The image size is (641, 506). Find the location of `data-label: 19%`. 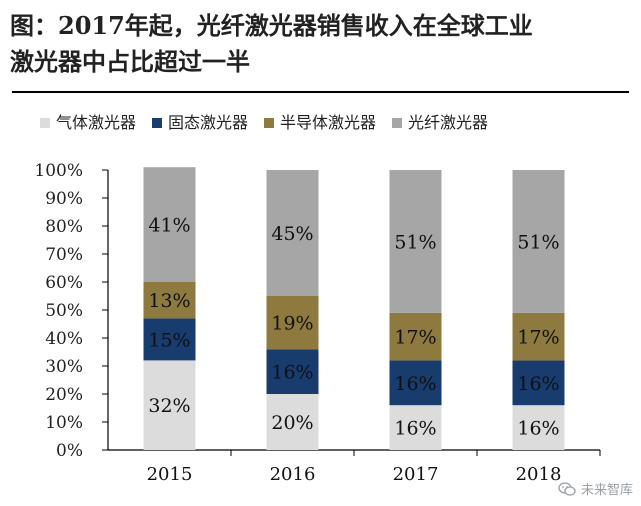

data-label: 19% is located at coordinates (292, 324).